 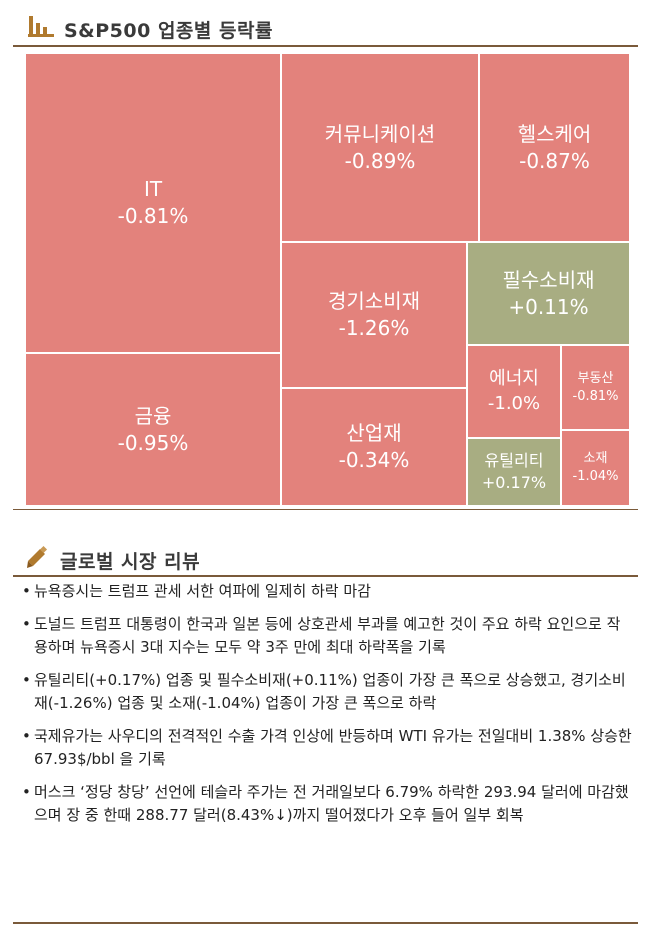 What do you see at coordinates (595, 476) in the screenshot?
I see `cell-value: -1.04%` at bounding box center [595, 476].